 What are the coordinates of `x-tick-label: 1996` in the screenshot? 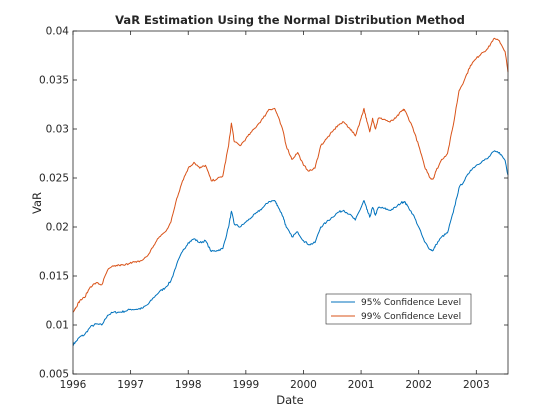 It's located at (73, 385).